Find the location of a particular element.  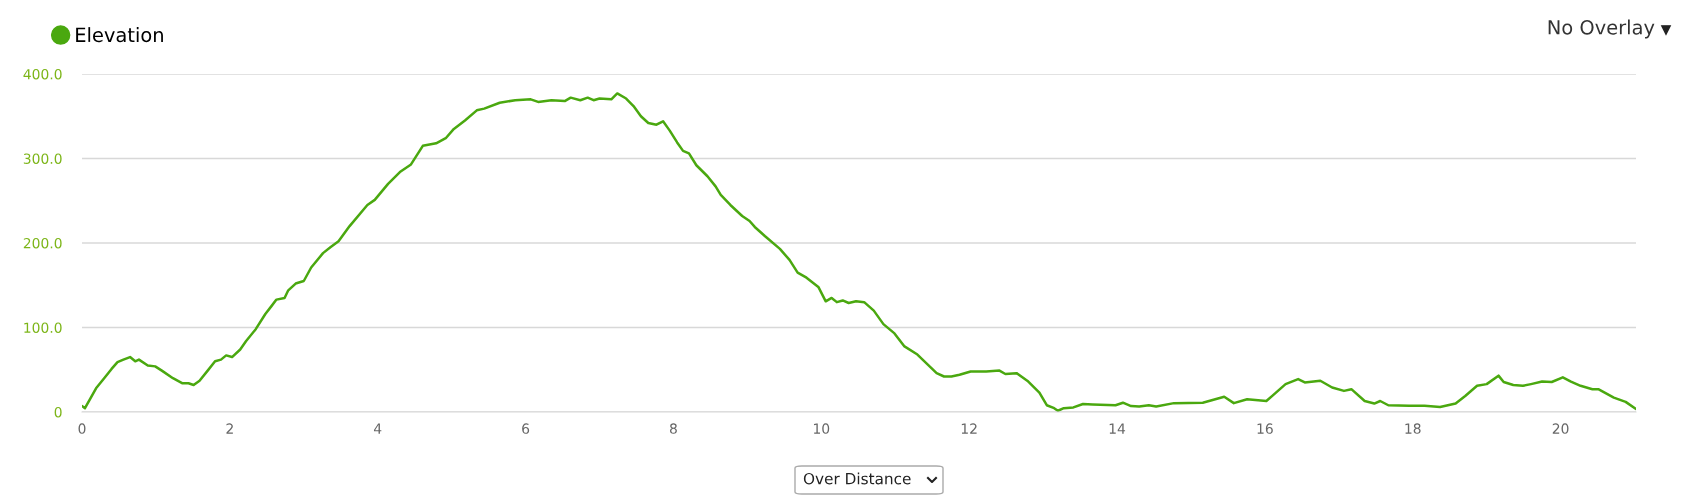

x-tick-label: 6 is located at coordinates (526, 428).